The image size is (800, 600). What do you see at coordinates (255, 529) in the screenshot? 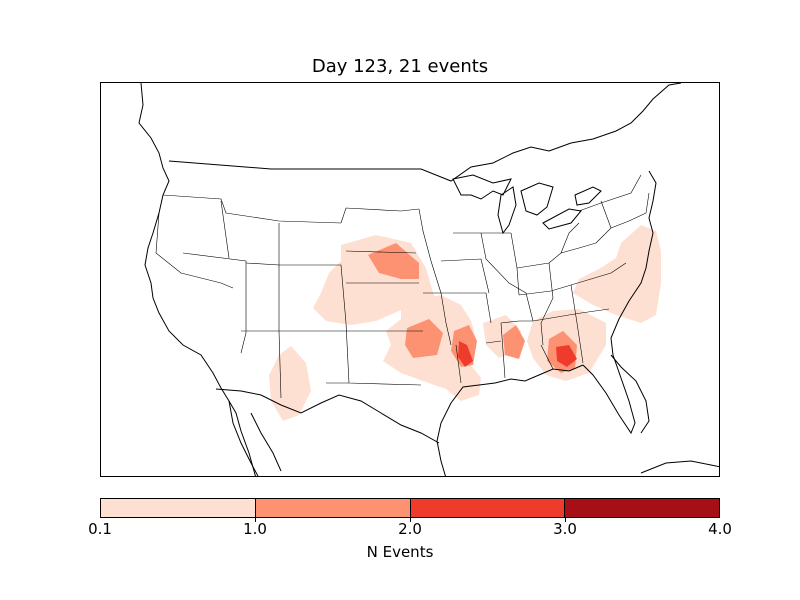
I see `colorbar-tick-label: 1.0` at bounding box center [255, 529].